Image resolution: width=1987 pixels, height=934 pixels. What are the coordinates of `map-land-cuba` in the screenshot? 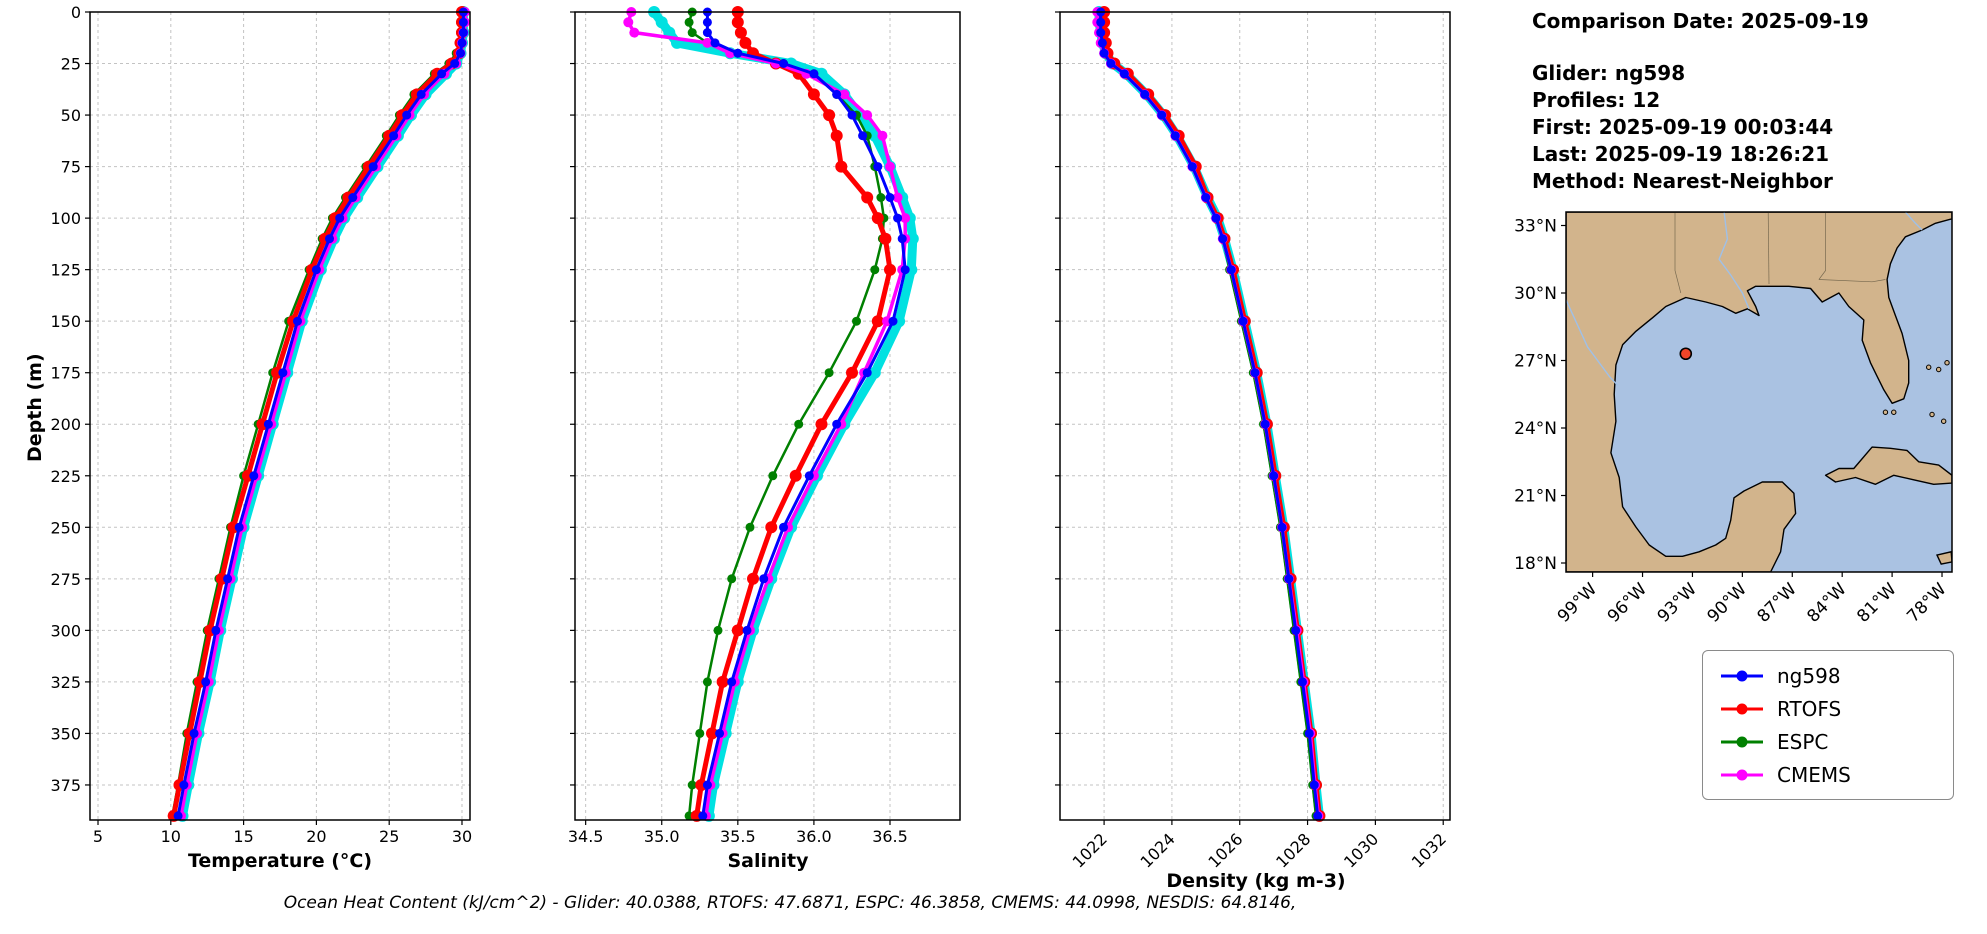 It's located at (1888, 465).